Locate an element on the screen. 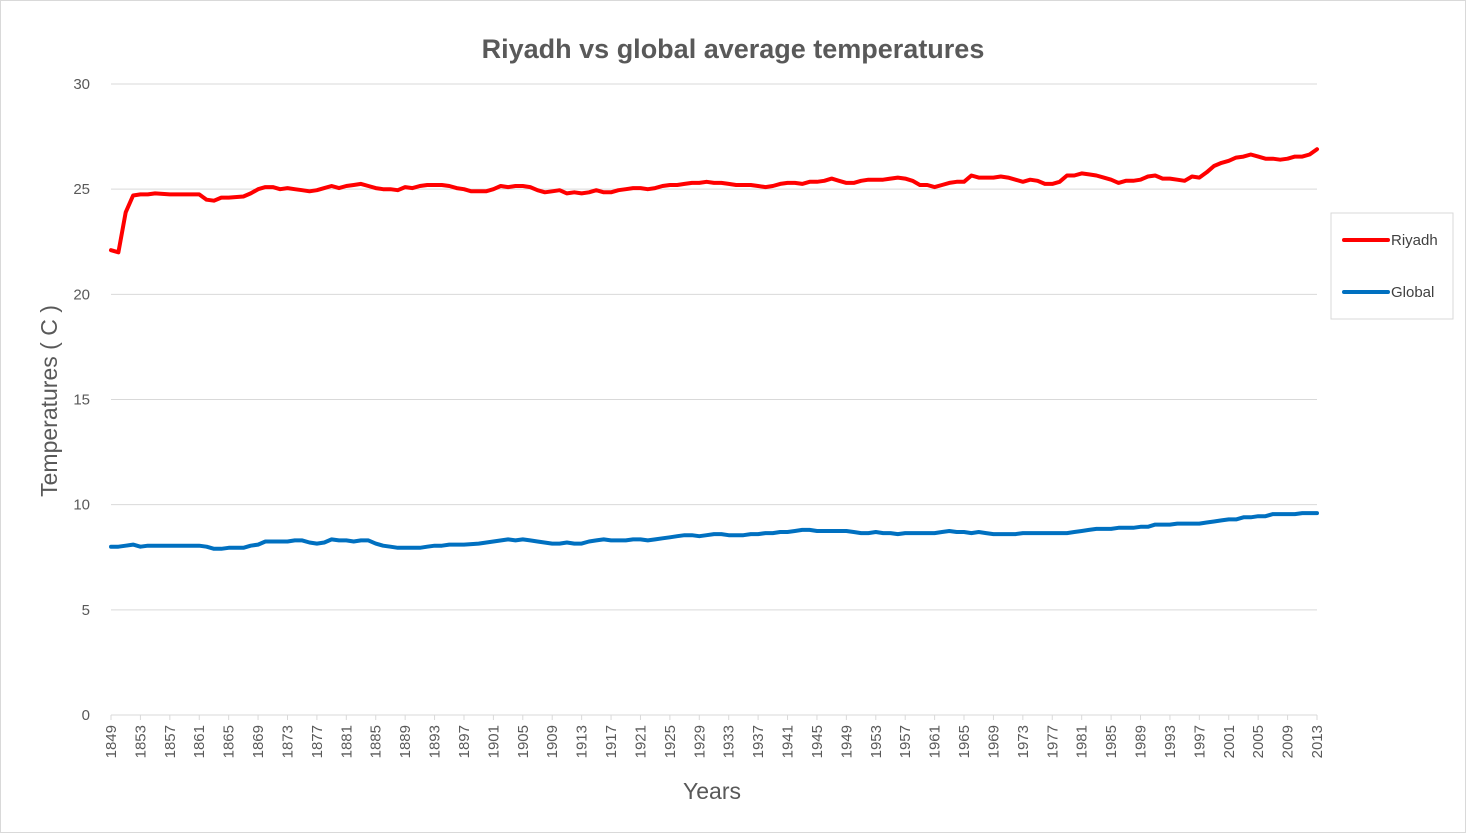 The image size is (1466, 833). y-axis-label: Temperatures ( C ) is located at coordinates (49, 401).